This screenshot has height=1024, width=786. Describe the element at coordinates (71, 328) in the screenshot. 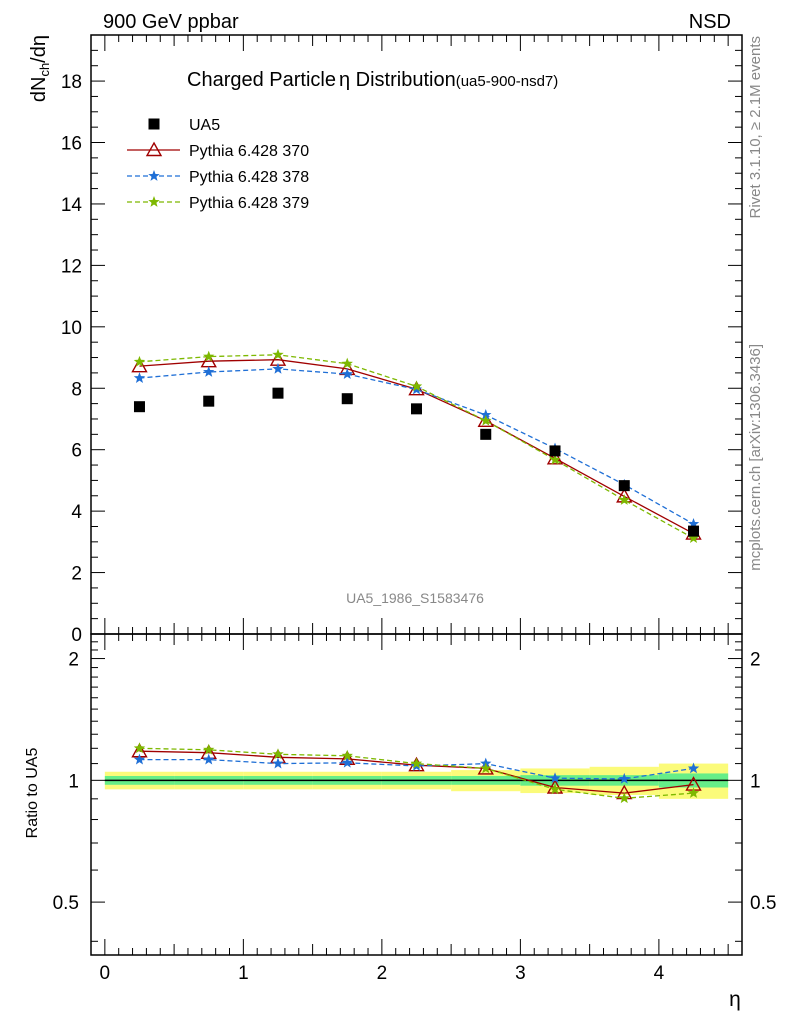

I see `main-y-tick-label: 10` at that location.